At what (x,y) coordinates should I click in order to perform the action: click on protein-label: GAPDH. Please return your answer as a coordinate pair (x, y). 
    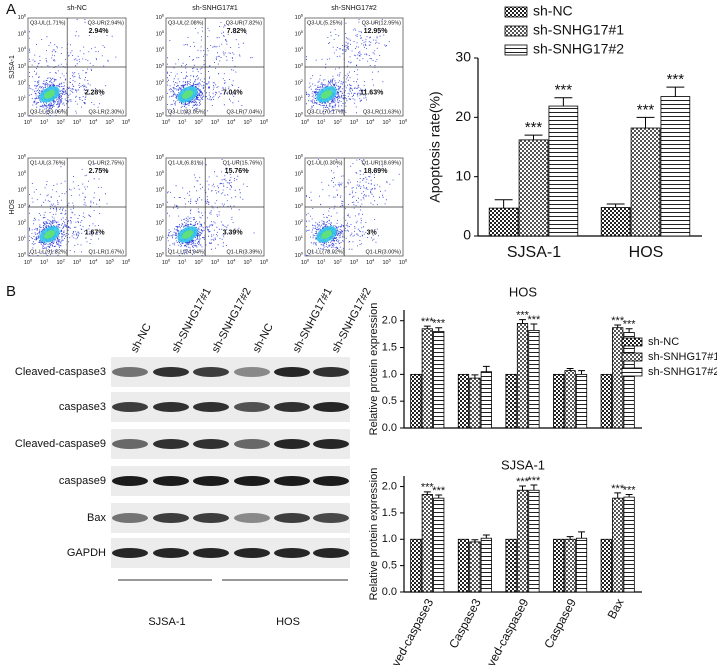
    Looking at the image, I should click on (86, 553).